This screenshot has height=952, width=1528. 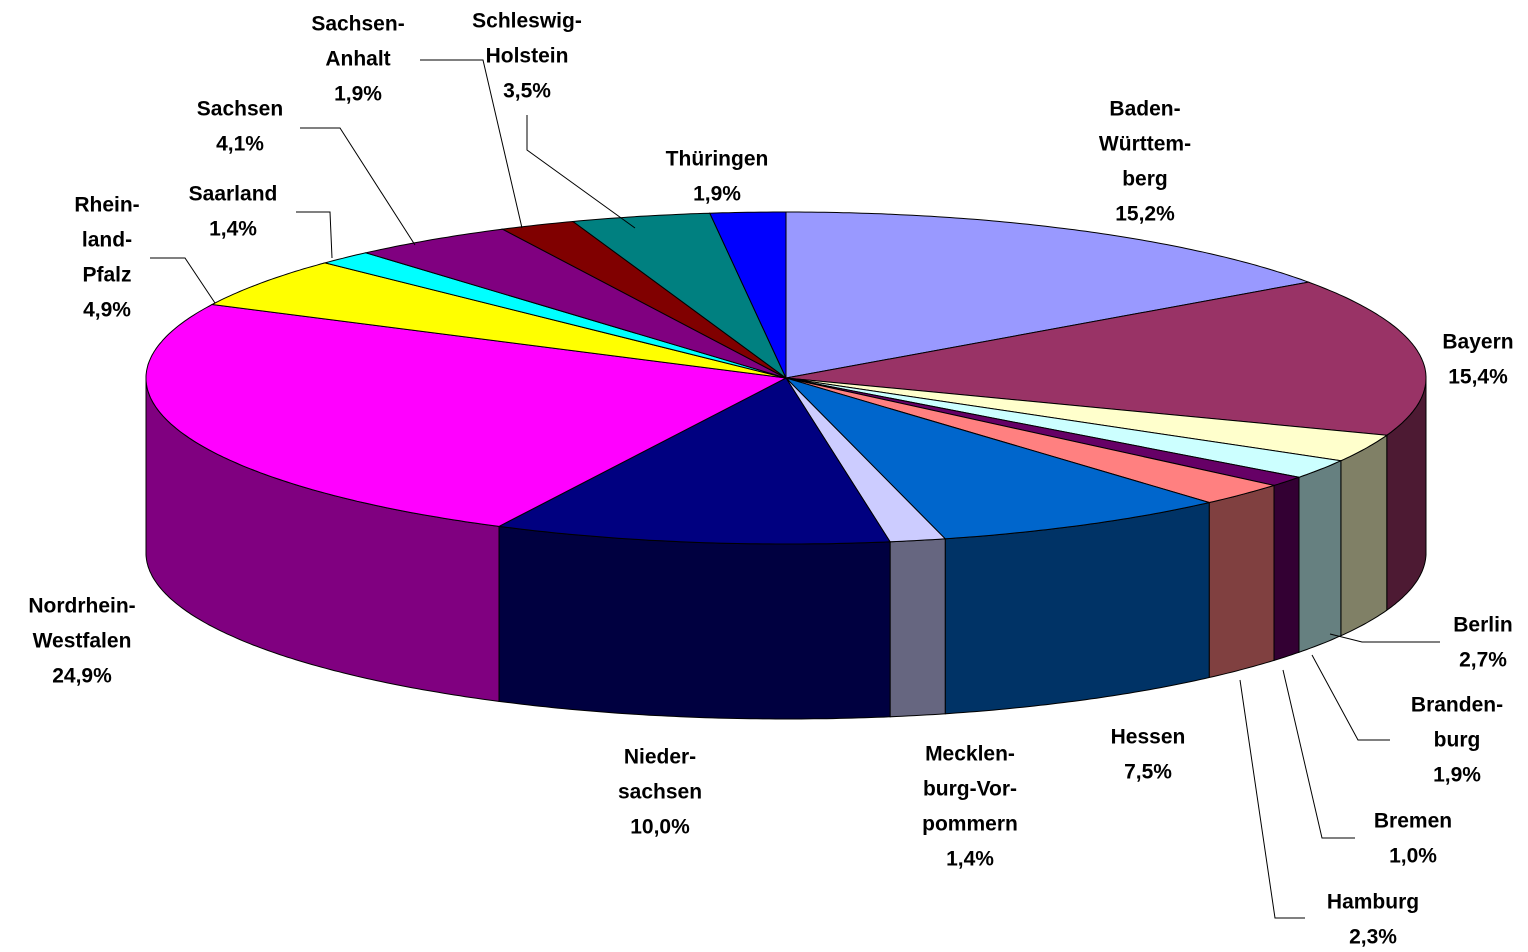 What do you see at coordinates (106, 205) in the screenshot?
I see `slice-label: Rhein-` at bounding box center [106, 205].